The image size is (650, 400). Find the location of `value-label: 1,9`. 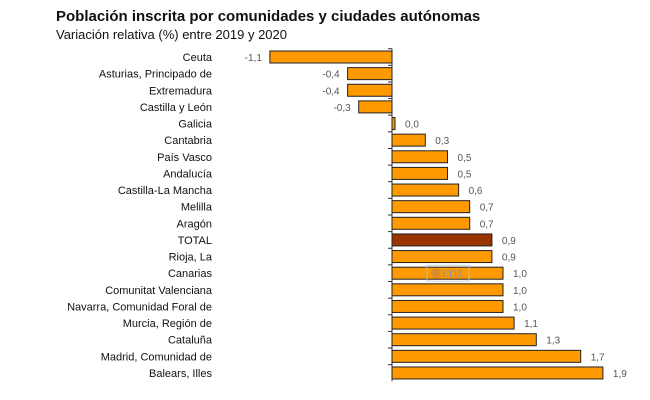

value-label: 1,9 is located at coordinates (620, 374).